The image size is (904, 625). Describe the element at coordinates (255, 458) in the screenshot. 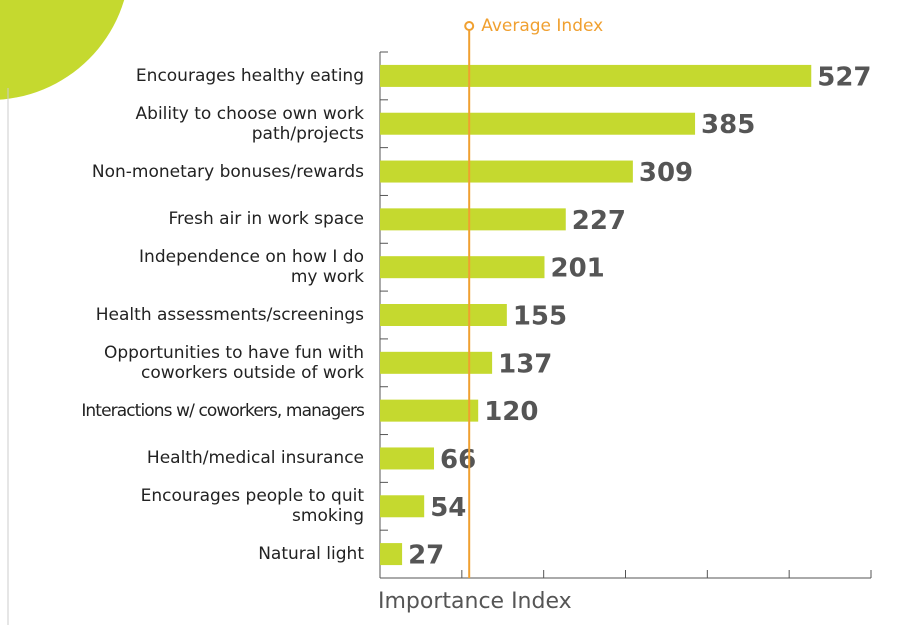

I see `category-label: Health/medical insurance` at that location.